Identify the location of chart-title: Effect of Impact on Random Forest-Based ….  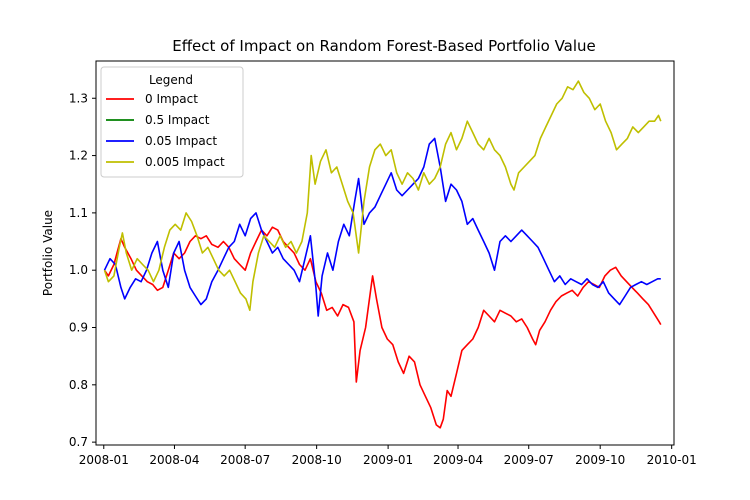
(384, 46).